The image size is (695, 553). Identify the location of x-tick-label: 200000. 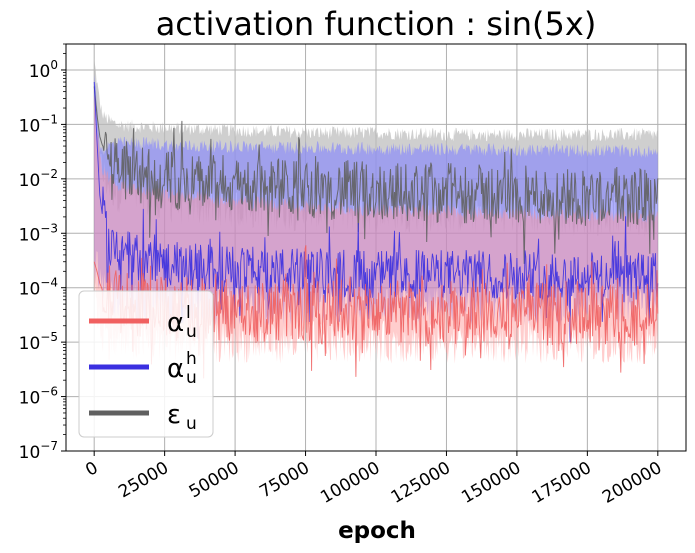
(632, 483).